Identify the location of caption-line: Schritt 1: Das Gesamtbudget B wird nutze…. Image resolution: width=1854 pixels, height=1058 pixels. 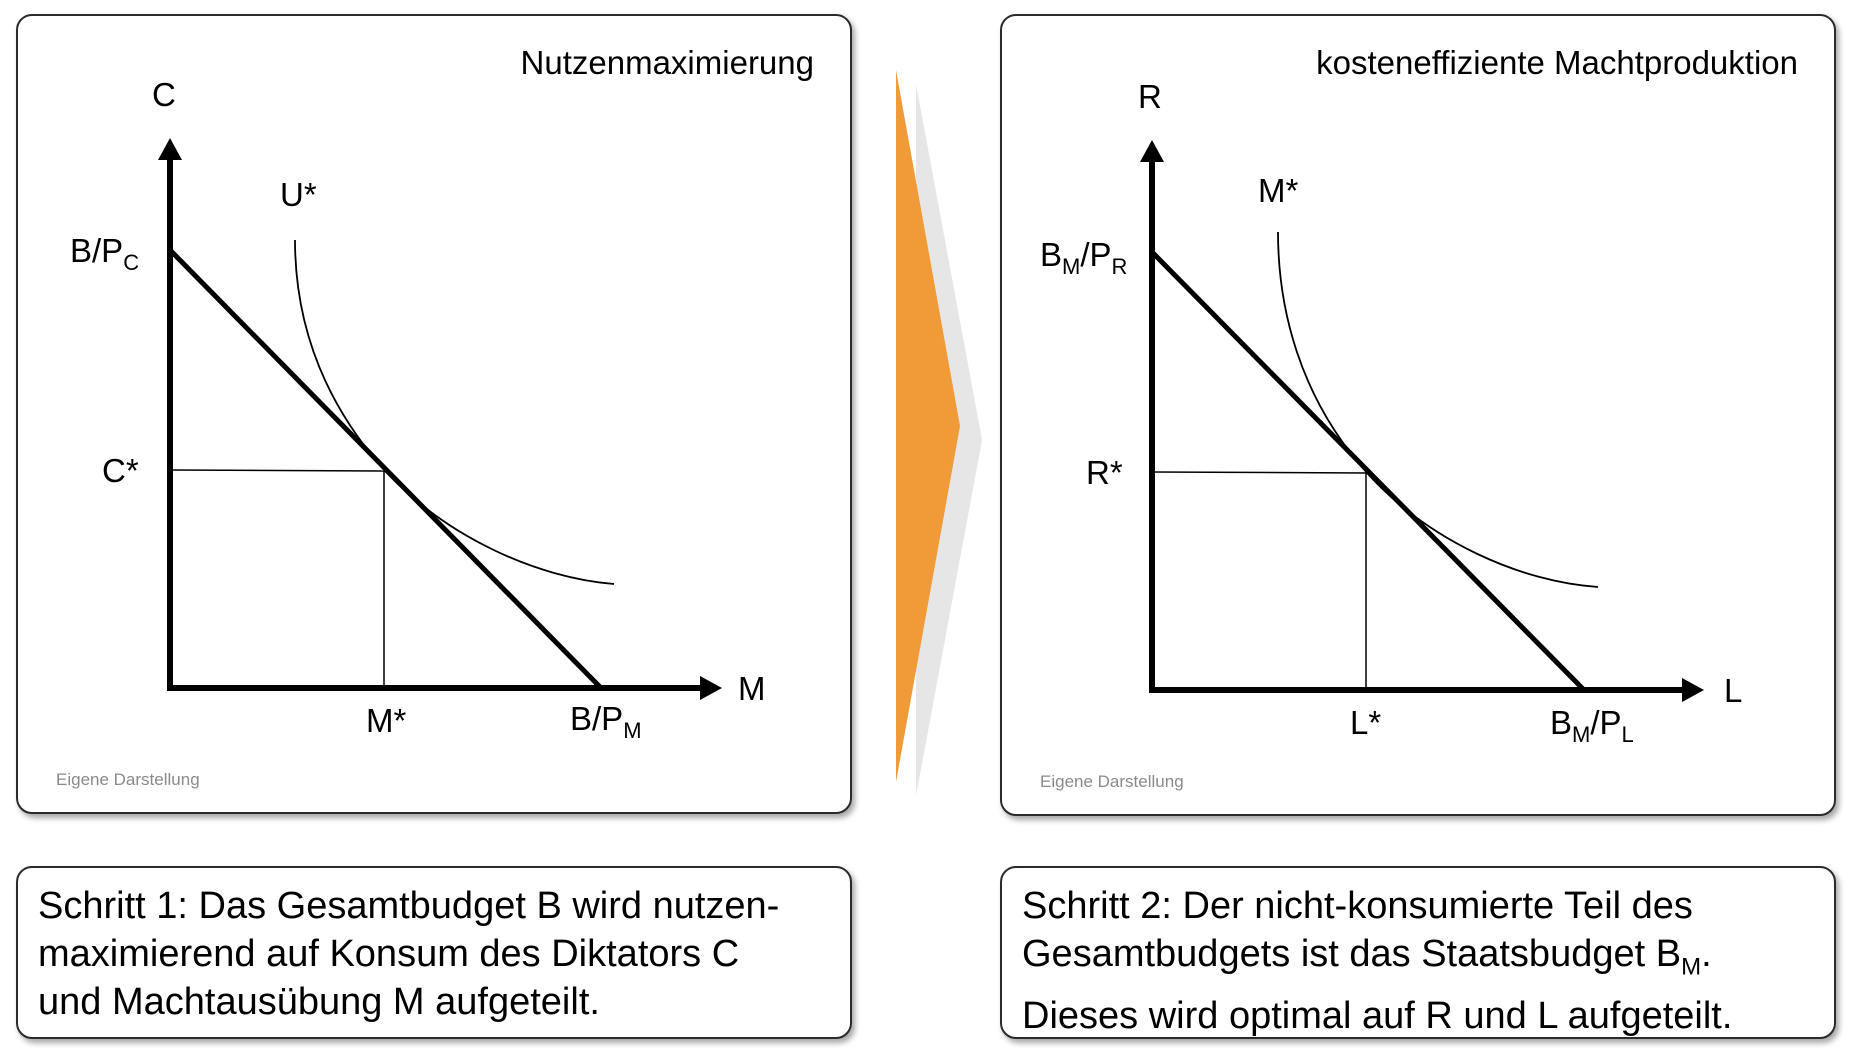
(409, 906).